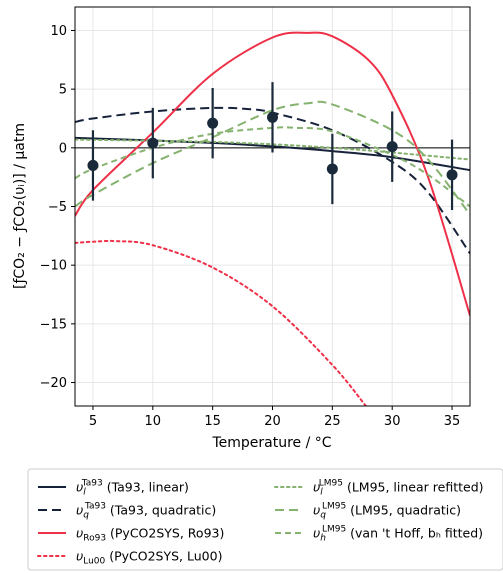  I want to click on series-line-lm95_vanthoff, so click(272, 167).